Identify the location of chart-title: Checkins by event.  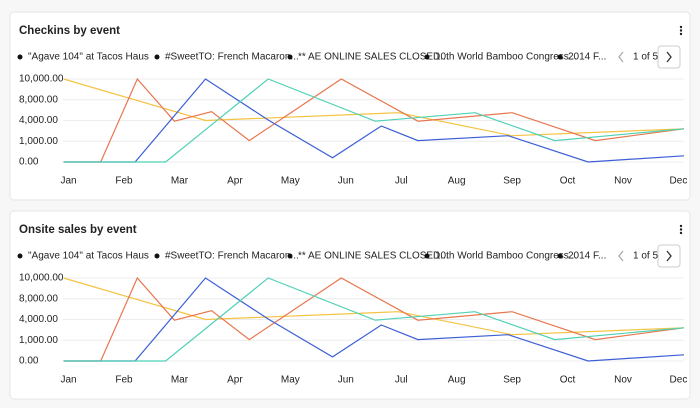
(69, 31).